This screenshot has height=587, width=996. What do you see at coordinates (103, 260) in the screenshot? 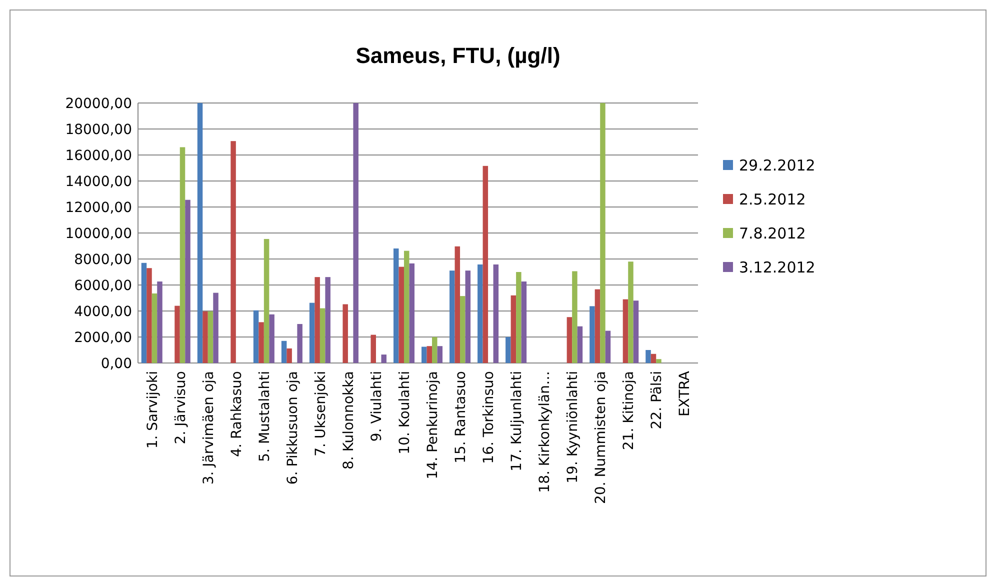
I see `y-tick-label: 8000,00` at bounding box center [103, 260].